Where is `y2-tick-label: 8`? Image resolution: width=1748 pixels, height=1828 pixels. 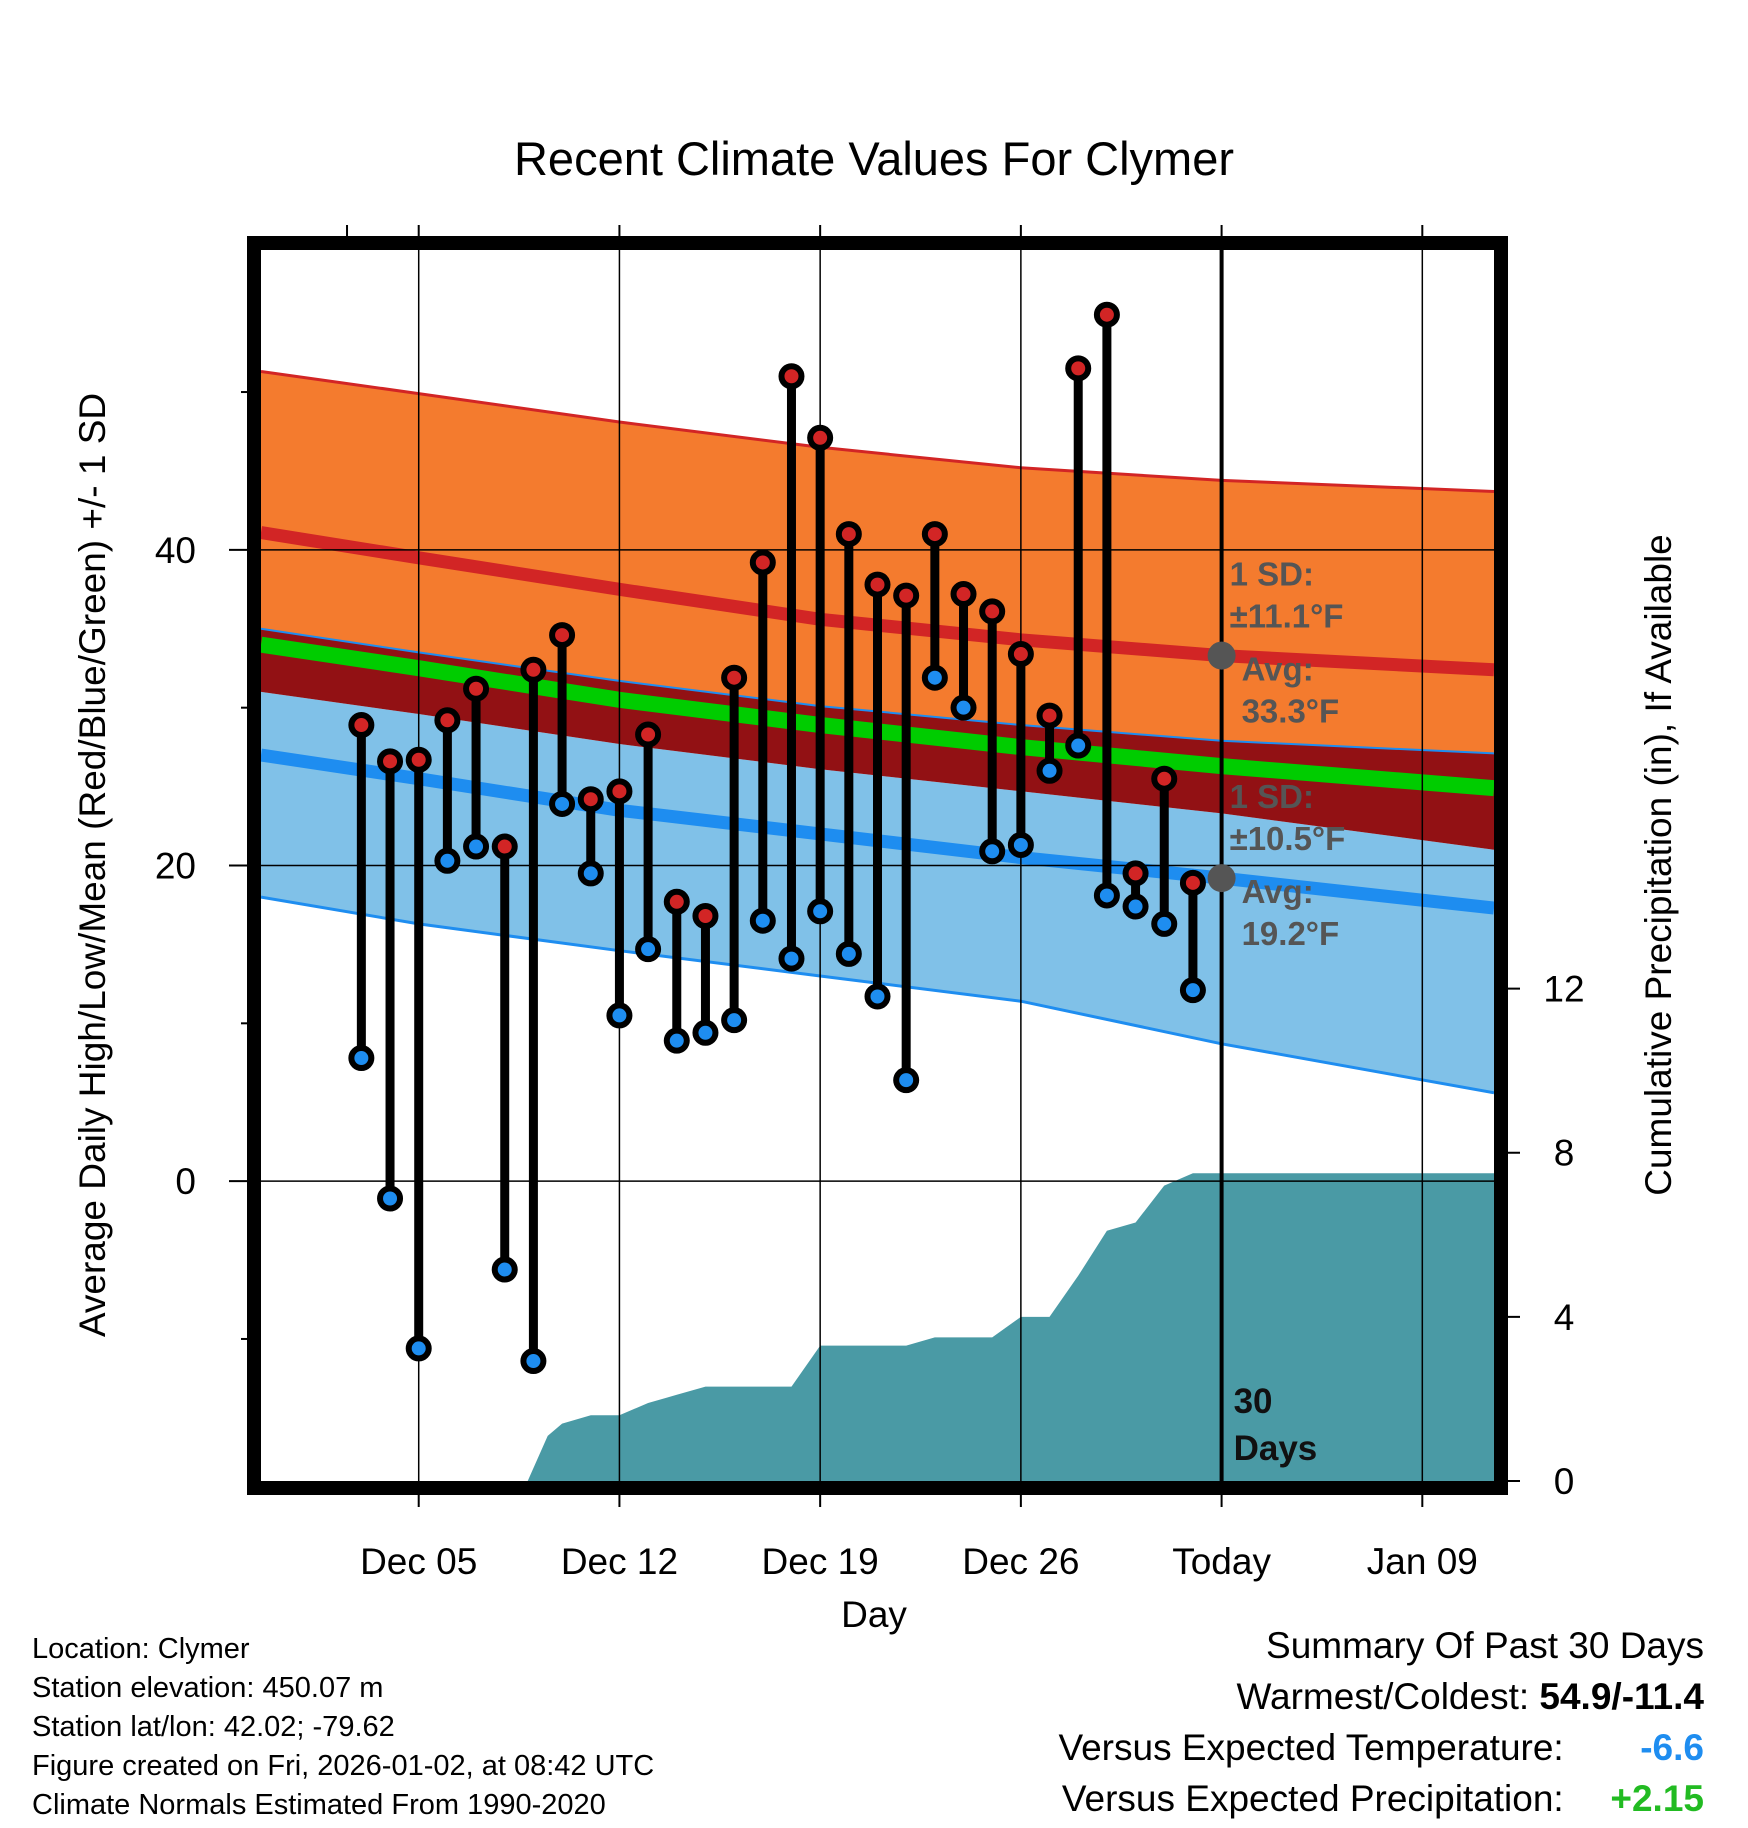
y2-tick-label: 8 is located at coordinates (1564, 1153).